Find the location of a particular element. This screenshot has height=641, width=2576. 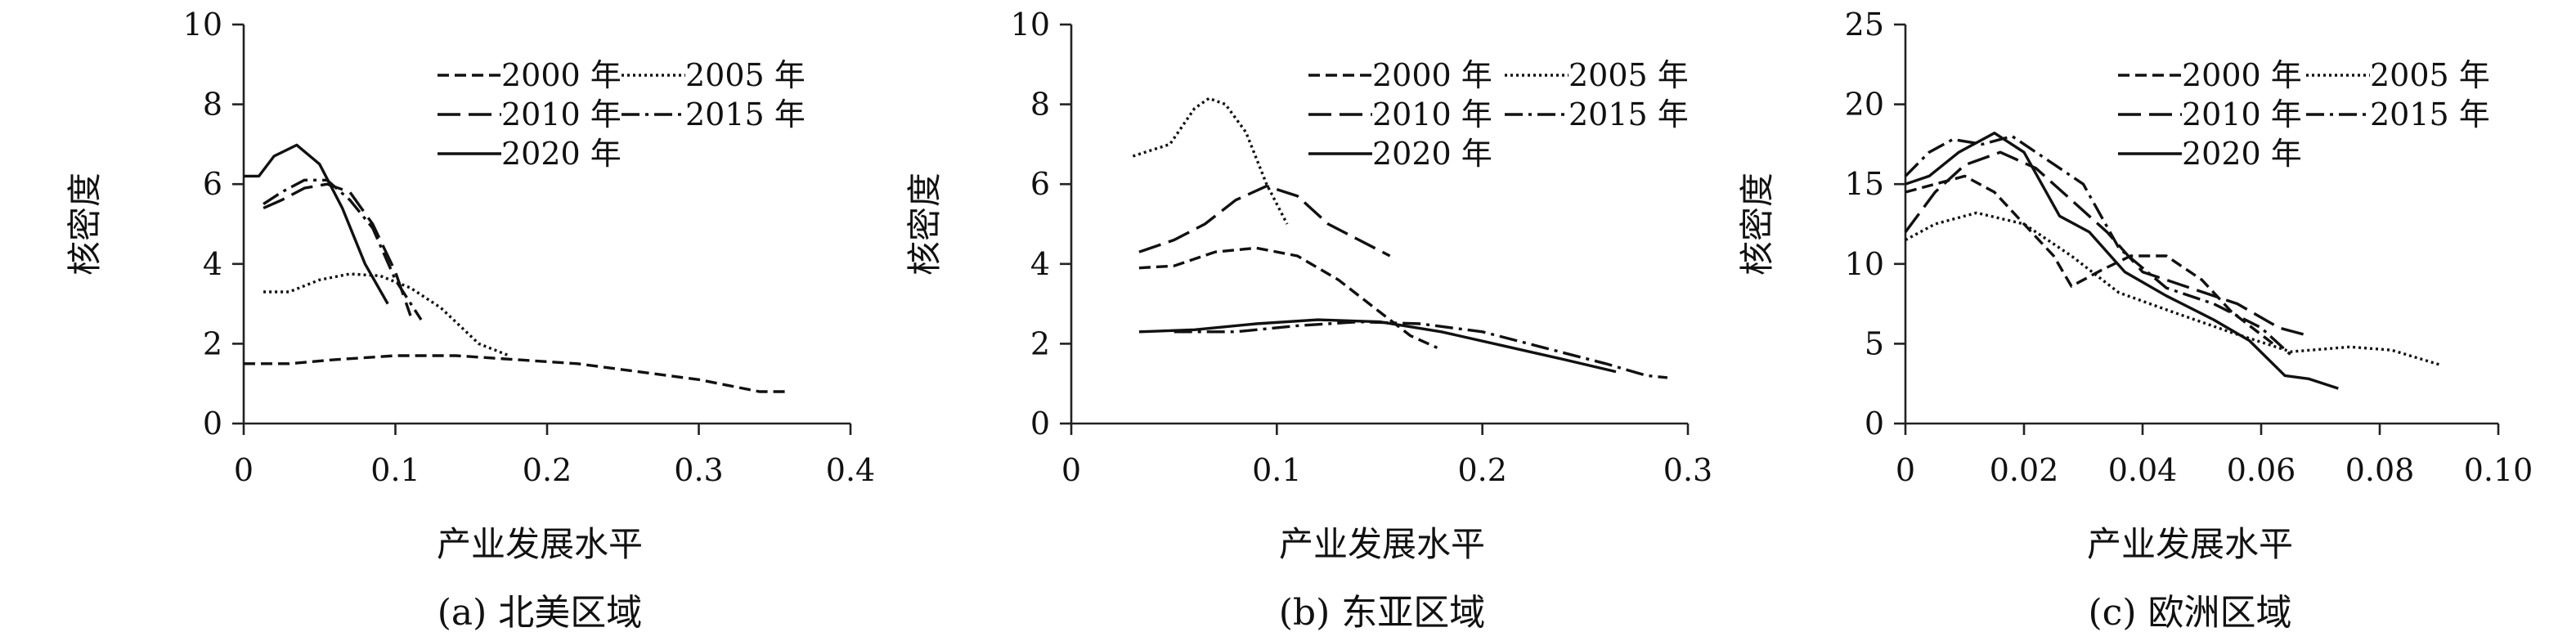

y-tick-label: 20 is located at coordinates (1865, 105).